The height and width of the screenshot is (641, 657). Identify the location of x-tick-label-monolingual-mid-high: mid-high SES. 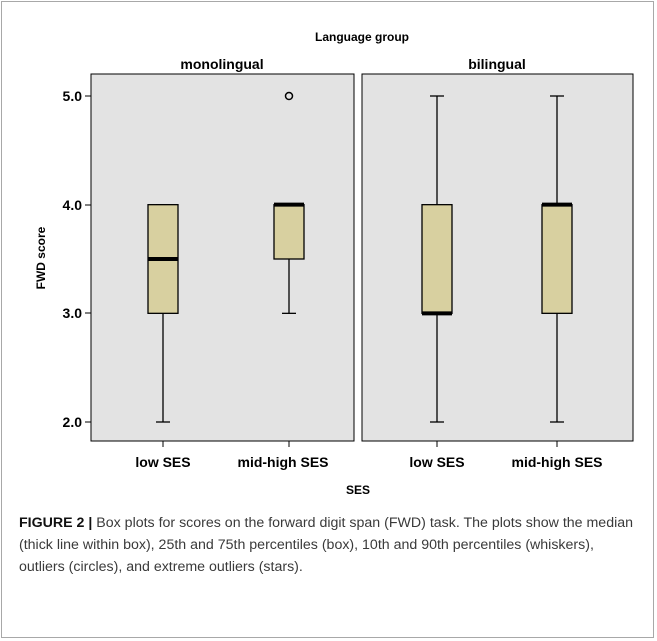
(283, 462).